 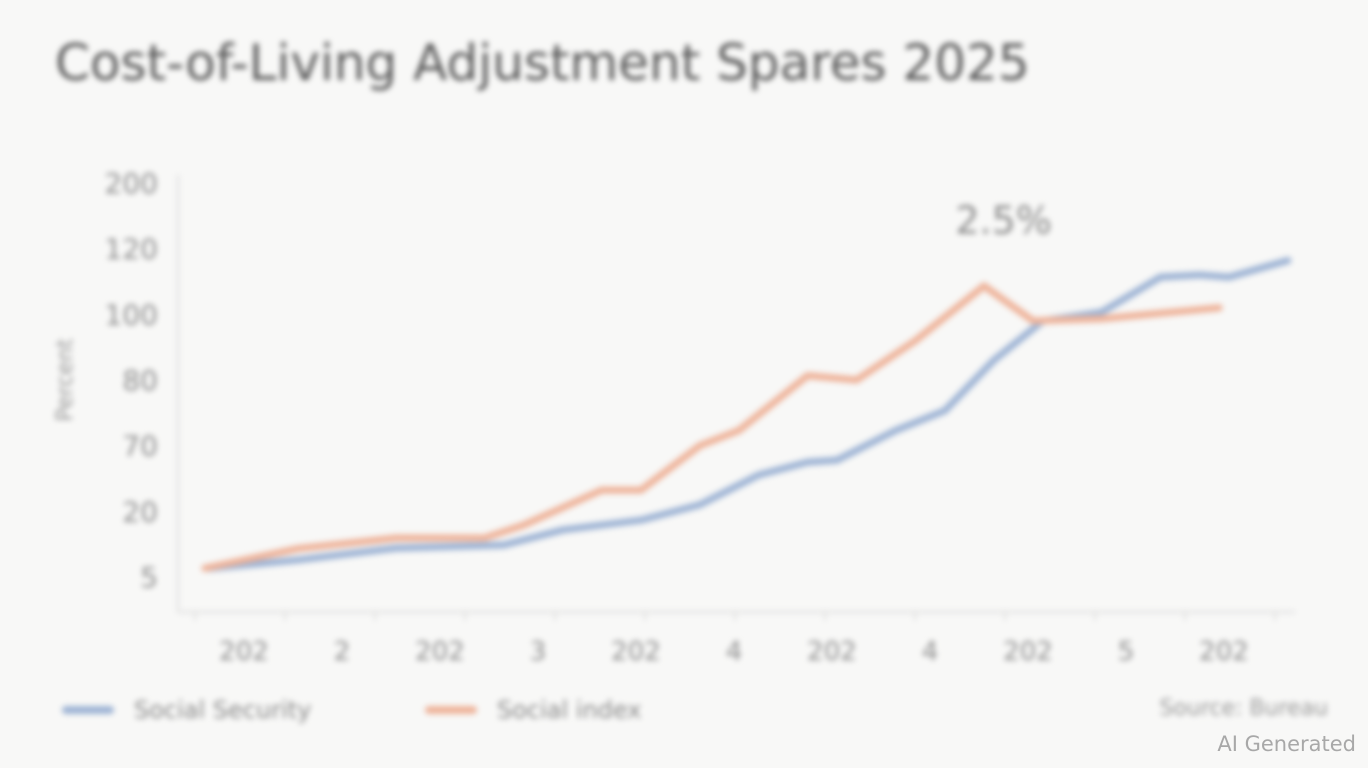 I want to click on y-tick-label: 120, so click(x=131, y=249).